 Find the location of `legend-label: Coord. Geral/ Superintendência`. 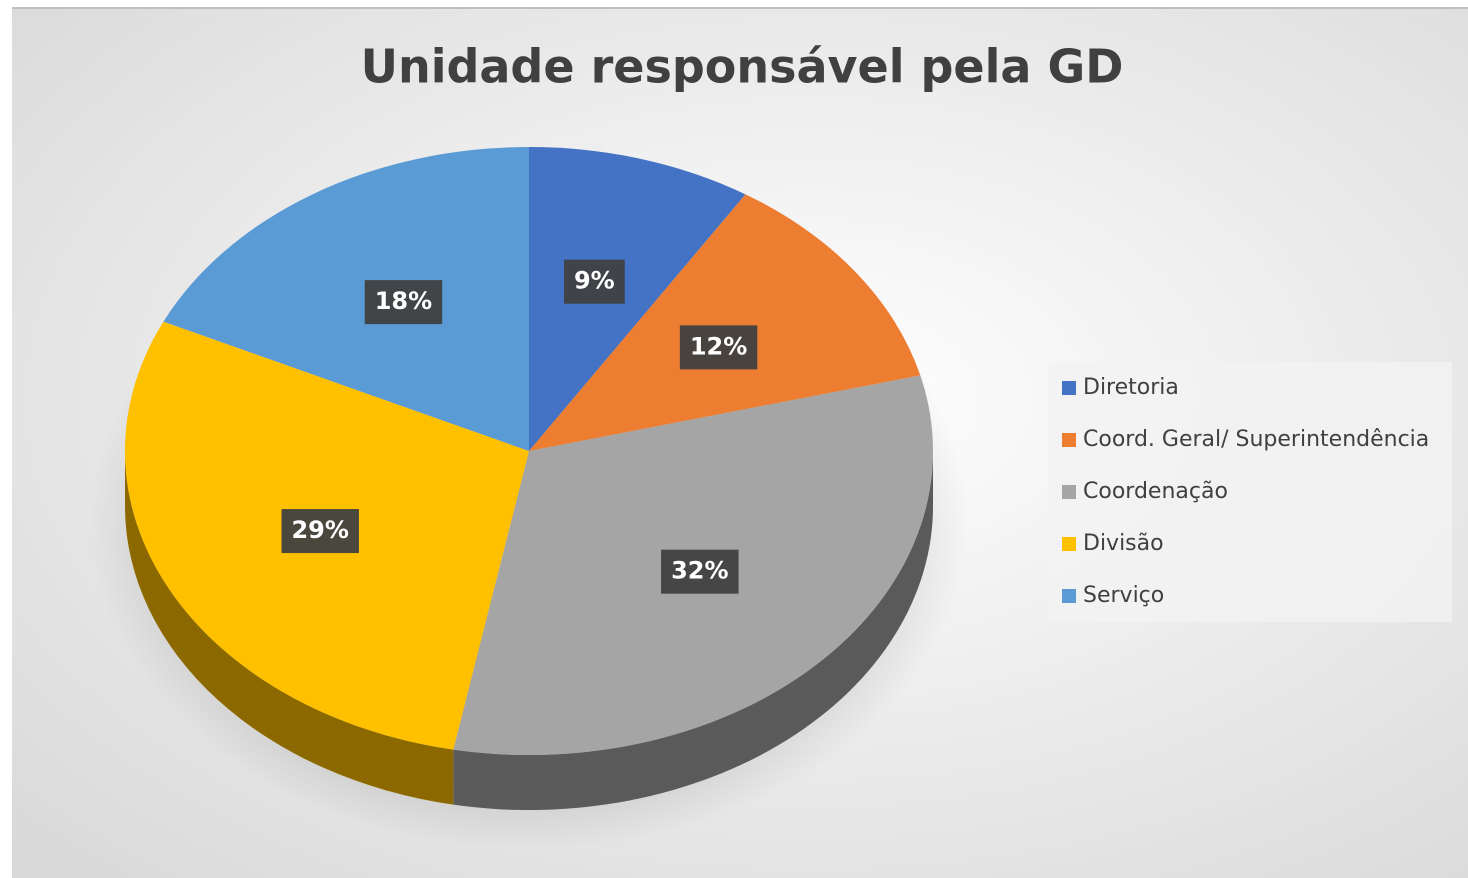

legend-label: Coord. Geral/ Superintendência is located at coordinates (1256, 439).